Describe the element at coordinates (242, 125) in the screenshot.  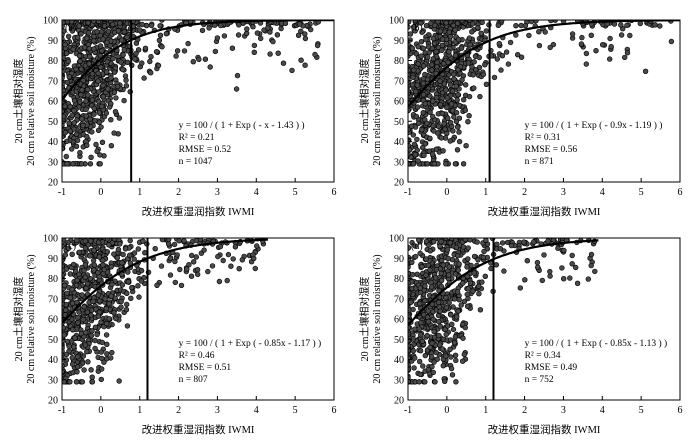
I see `fit-equation: y = 100 / ( 1 + Exp ( - x - 1.43 ) )` at that location.